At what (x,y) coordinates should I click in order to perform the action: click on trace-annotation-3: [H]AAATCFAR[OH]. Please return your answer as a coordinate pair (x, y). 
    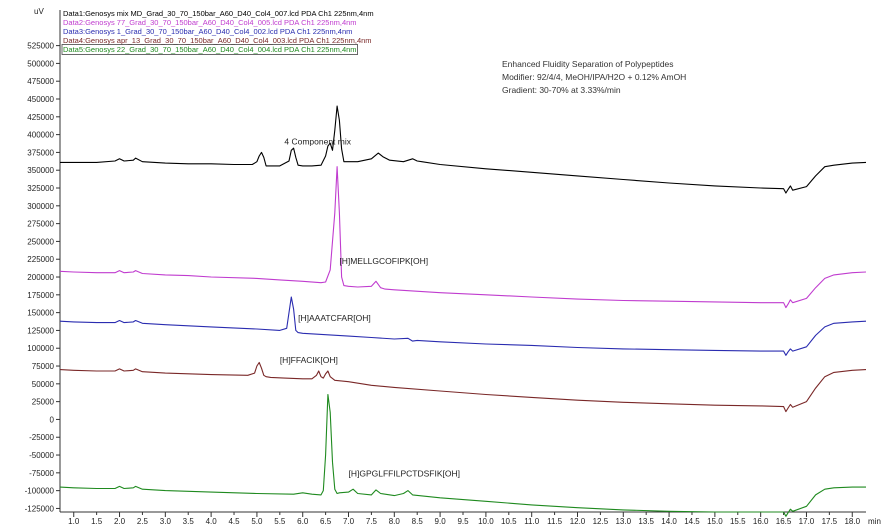
    Looking at the image, I should click on (334, 318).